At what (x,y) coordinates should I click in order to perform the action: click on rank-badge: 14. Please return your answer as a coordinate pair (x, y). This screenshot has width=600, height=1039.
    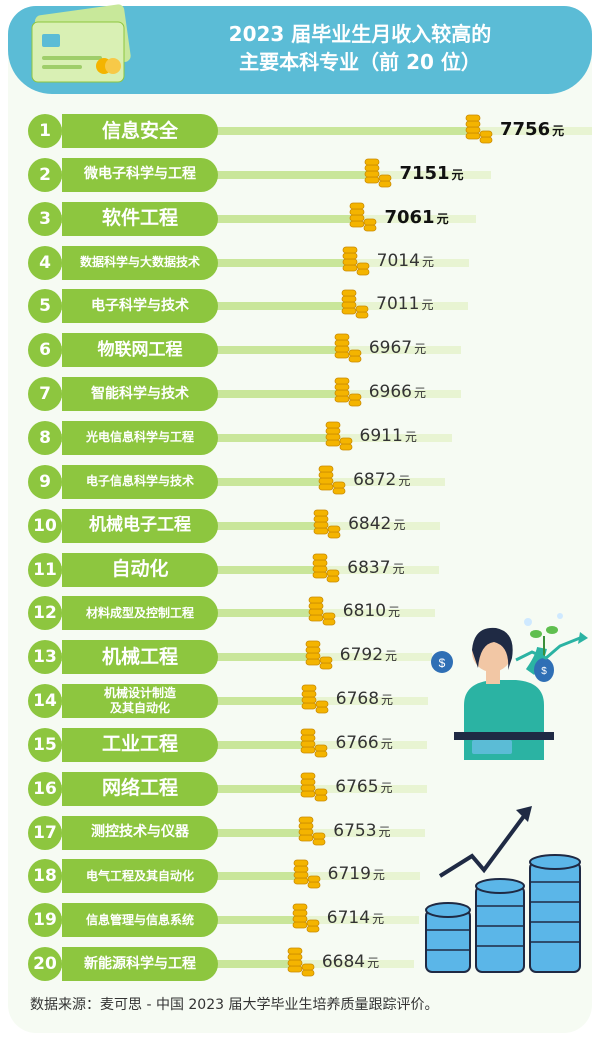
    Looking at the image, I should click on (45, 701).